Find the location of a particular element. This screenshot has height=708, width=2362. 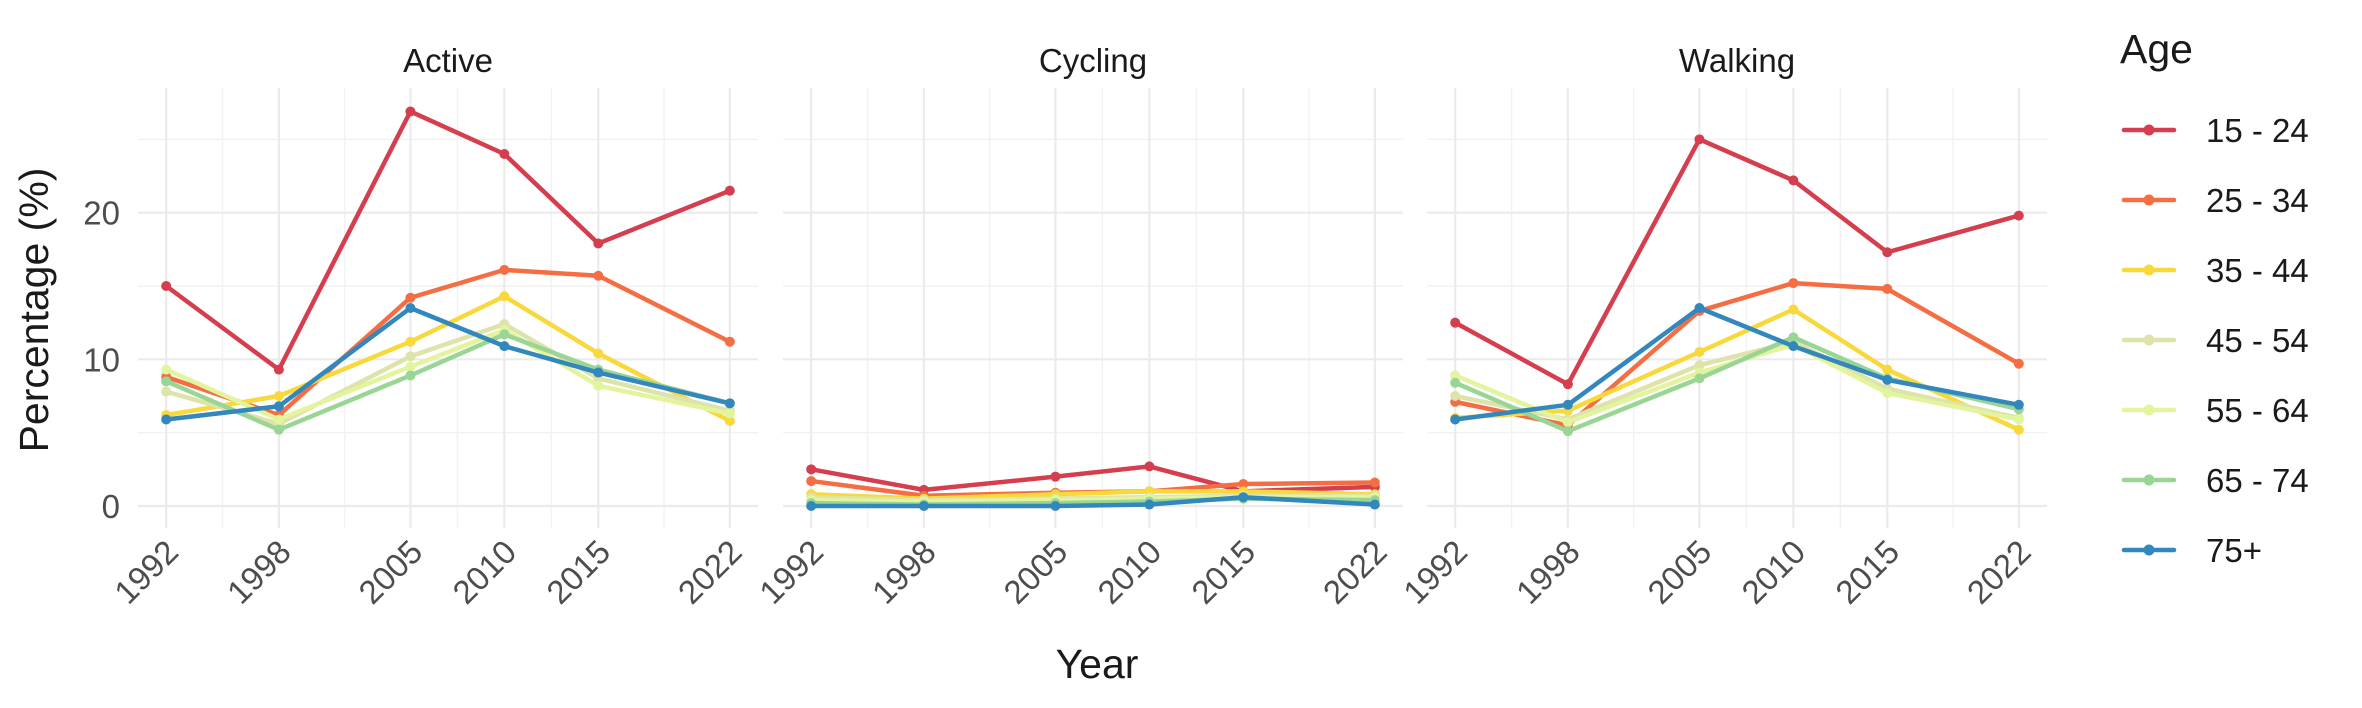

legend-item: 45 - 54 is located at coordinates (2215, 340).